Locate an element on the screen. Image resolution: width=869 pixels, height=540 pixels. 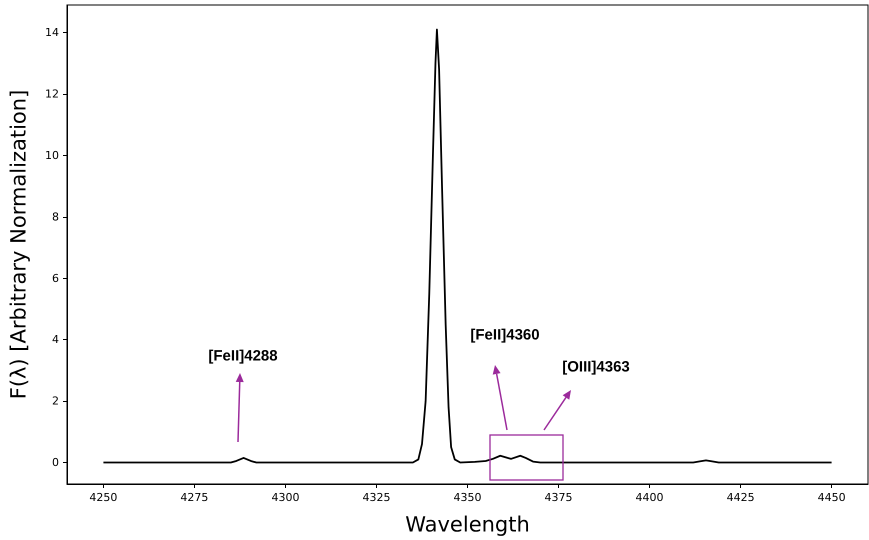
y-axis-title: F(λ) [Arbitrary Normalization] is located at coordinates (18, 245).